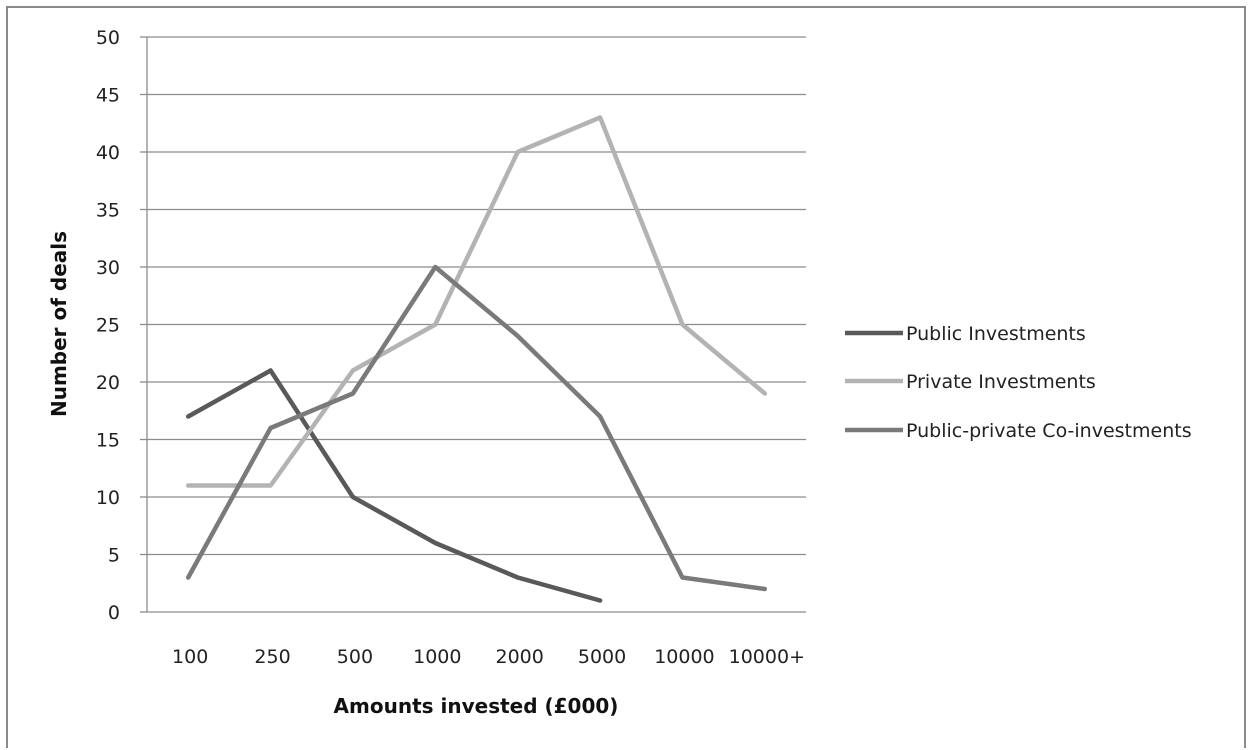  Describe the element at coordinates (108, 498) in the screenshot. I see `y-tick-label: 10` at that location.